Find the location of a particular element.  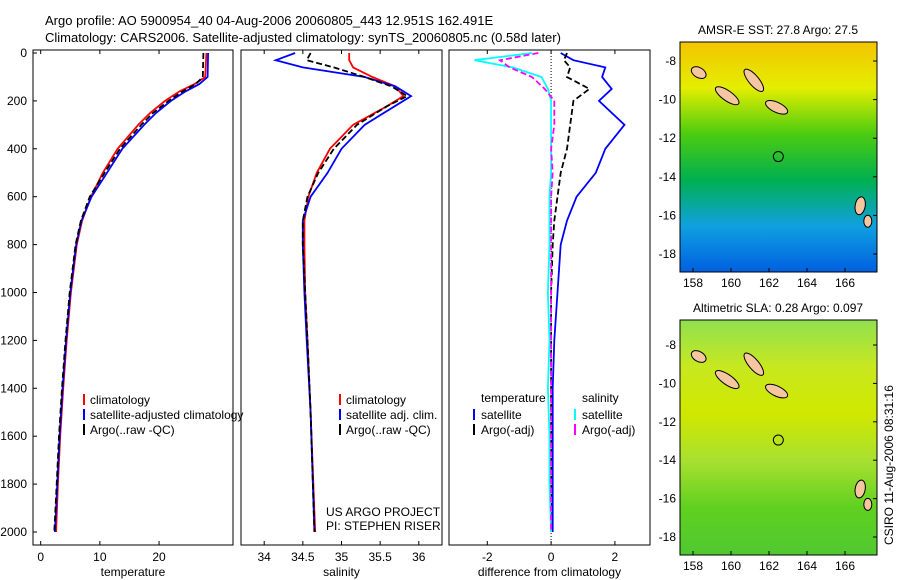

legend-header: temperature is located at coordinates (513, 398).